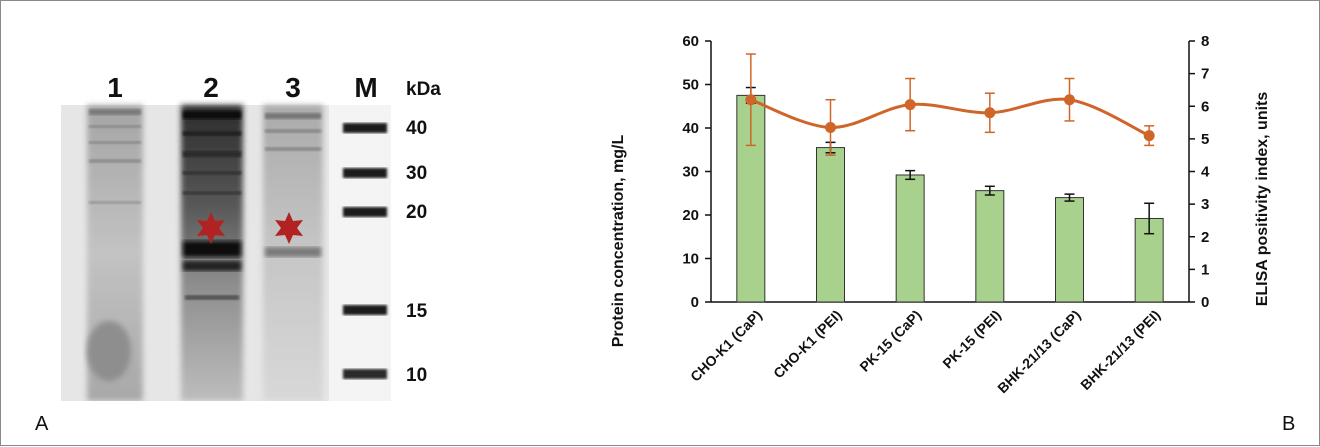 Image resolution: width=1320 pixels, height=447 pixels. I want to click on line-error-bars, so click(950, 104).